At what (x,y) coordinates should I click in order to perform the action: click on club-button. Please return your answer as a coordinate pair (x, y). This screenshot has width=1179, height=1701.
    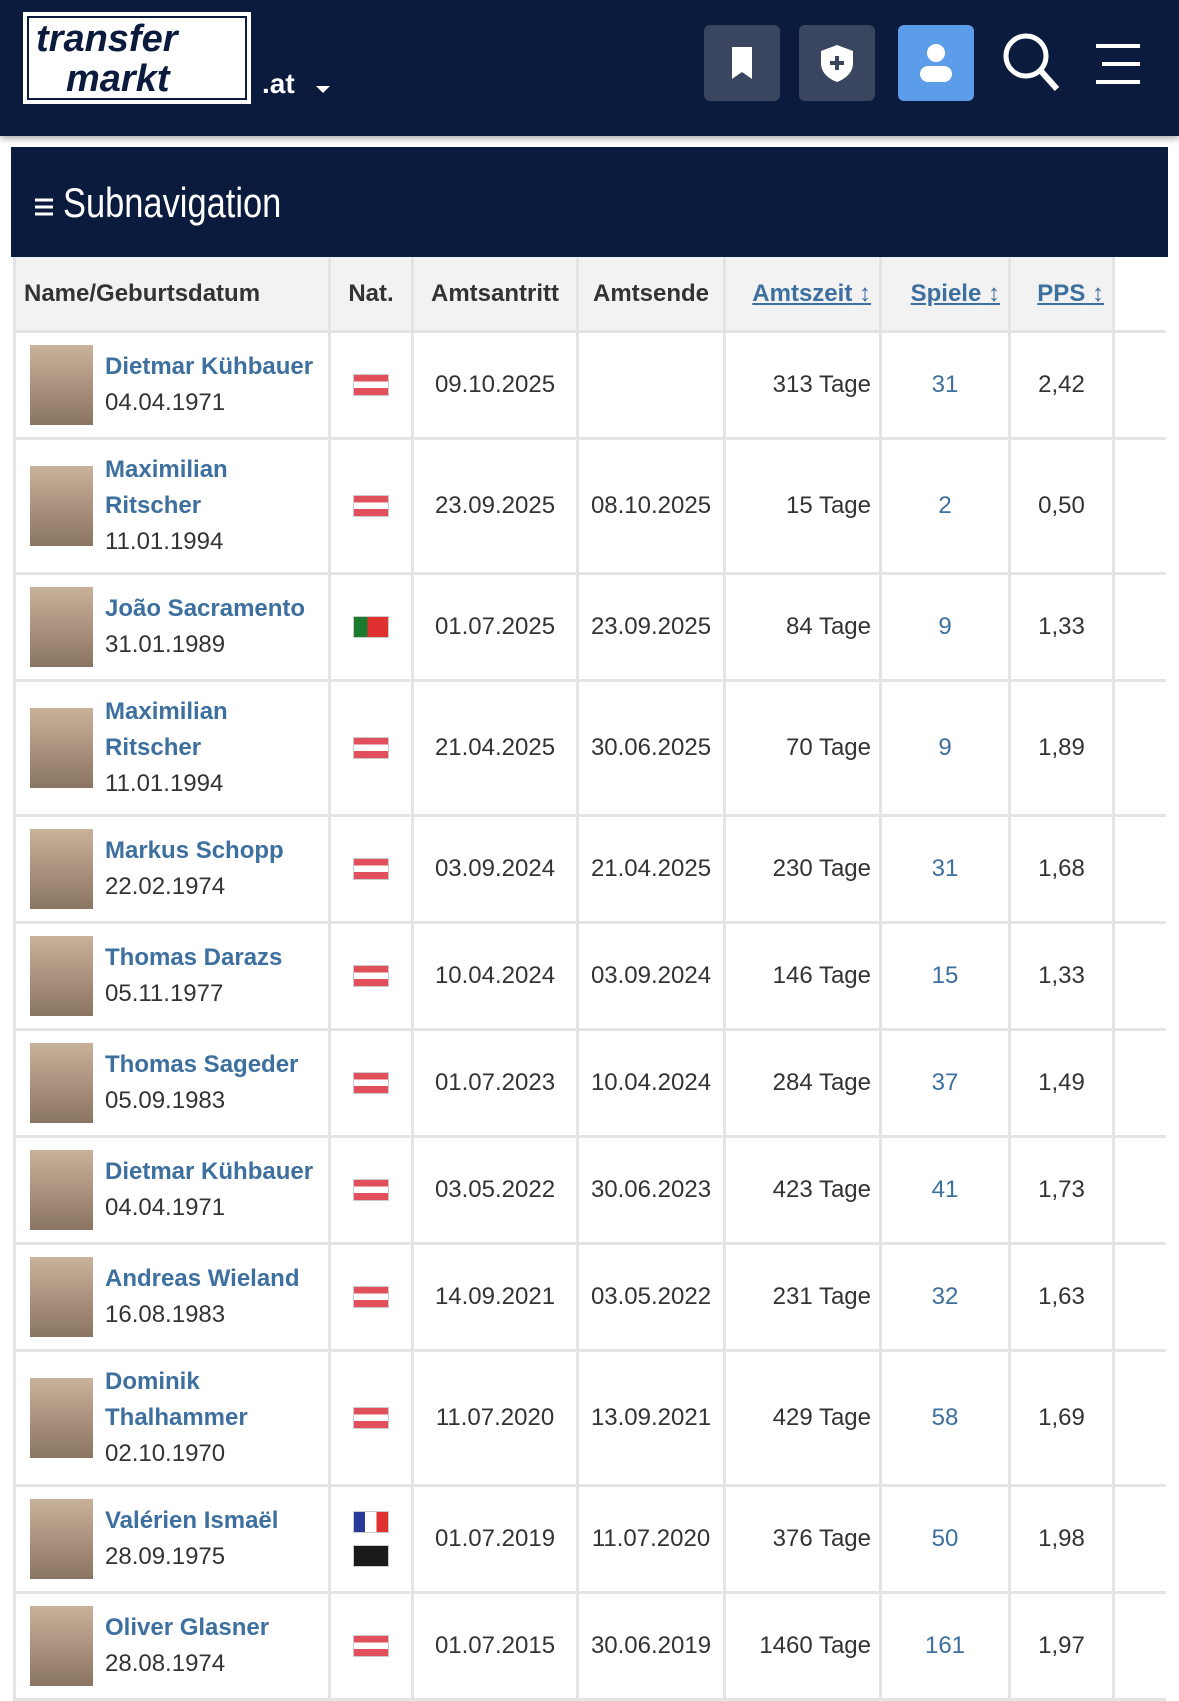
    Looking at the image, I should click on (837, 63).